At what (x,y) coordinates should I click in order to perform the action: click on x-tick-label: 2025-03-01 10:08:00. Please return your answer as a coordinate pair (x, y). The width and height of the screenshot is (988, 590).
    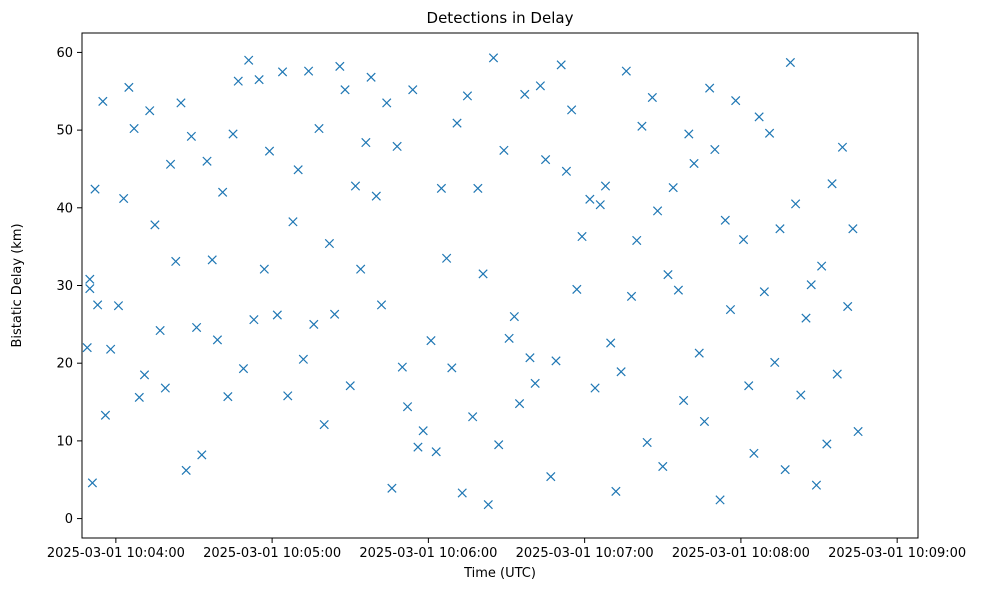
    Looking at the image, I should click on (741, 553).